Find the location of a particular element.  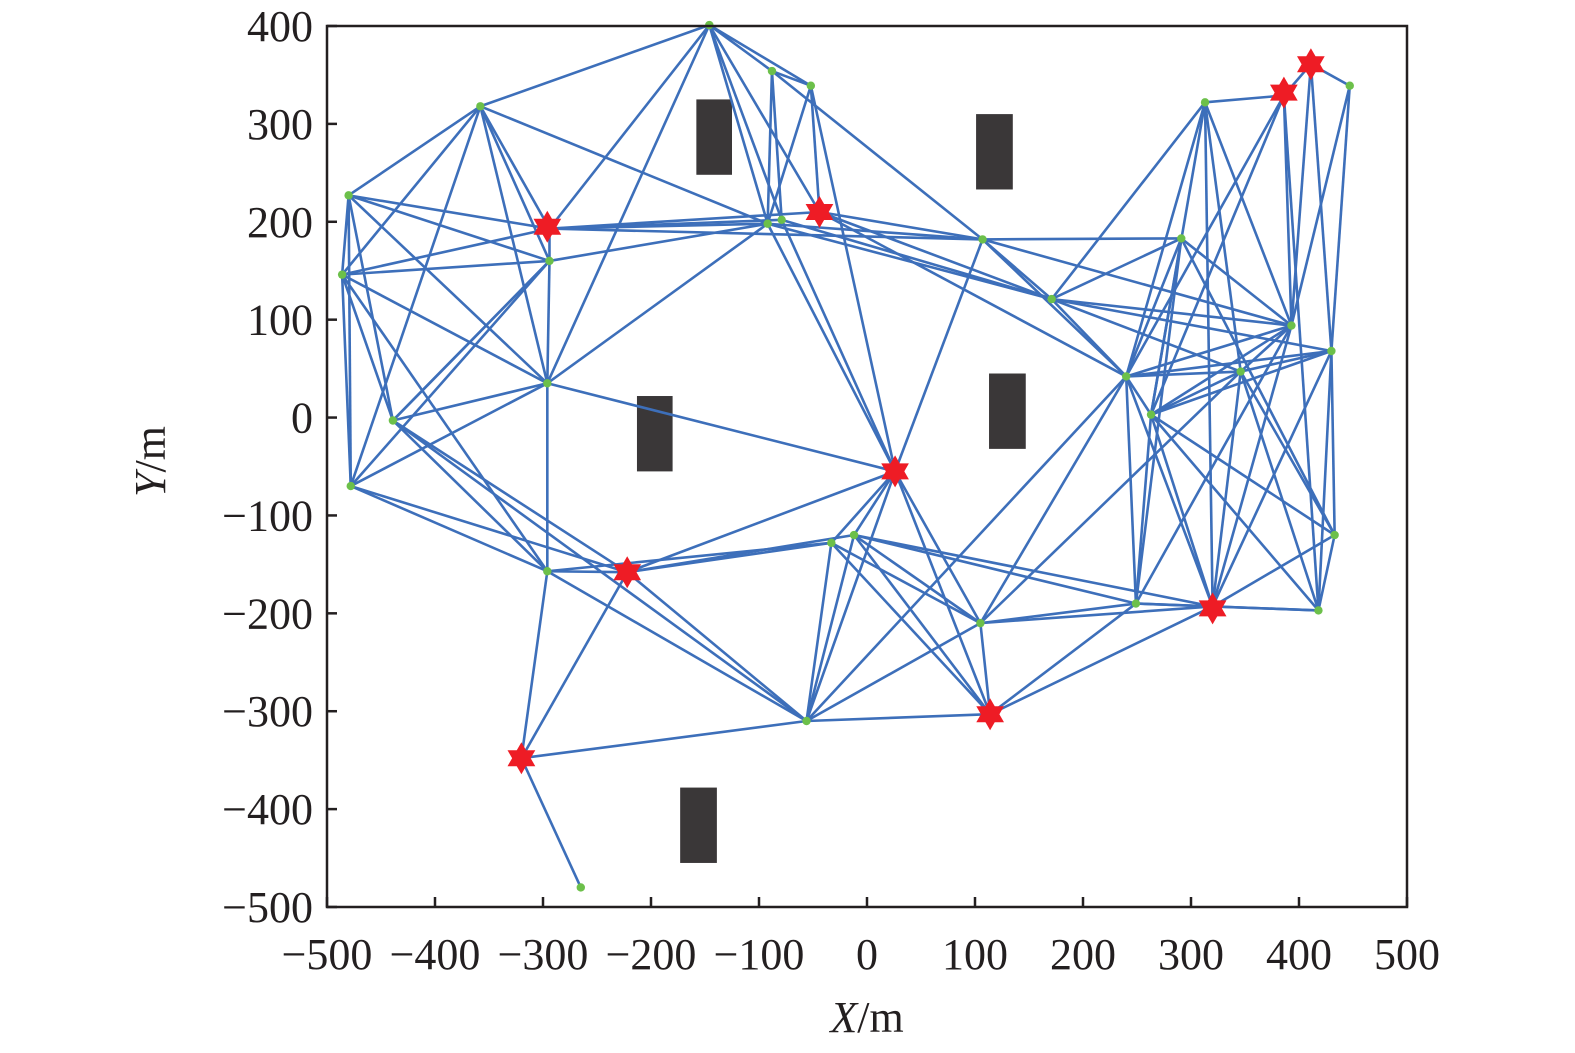

x-tick-label: −500 is located at coordinates (327, 954).